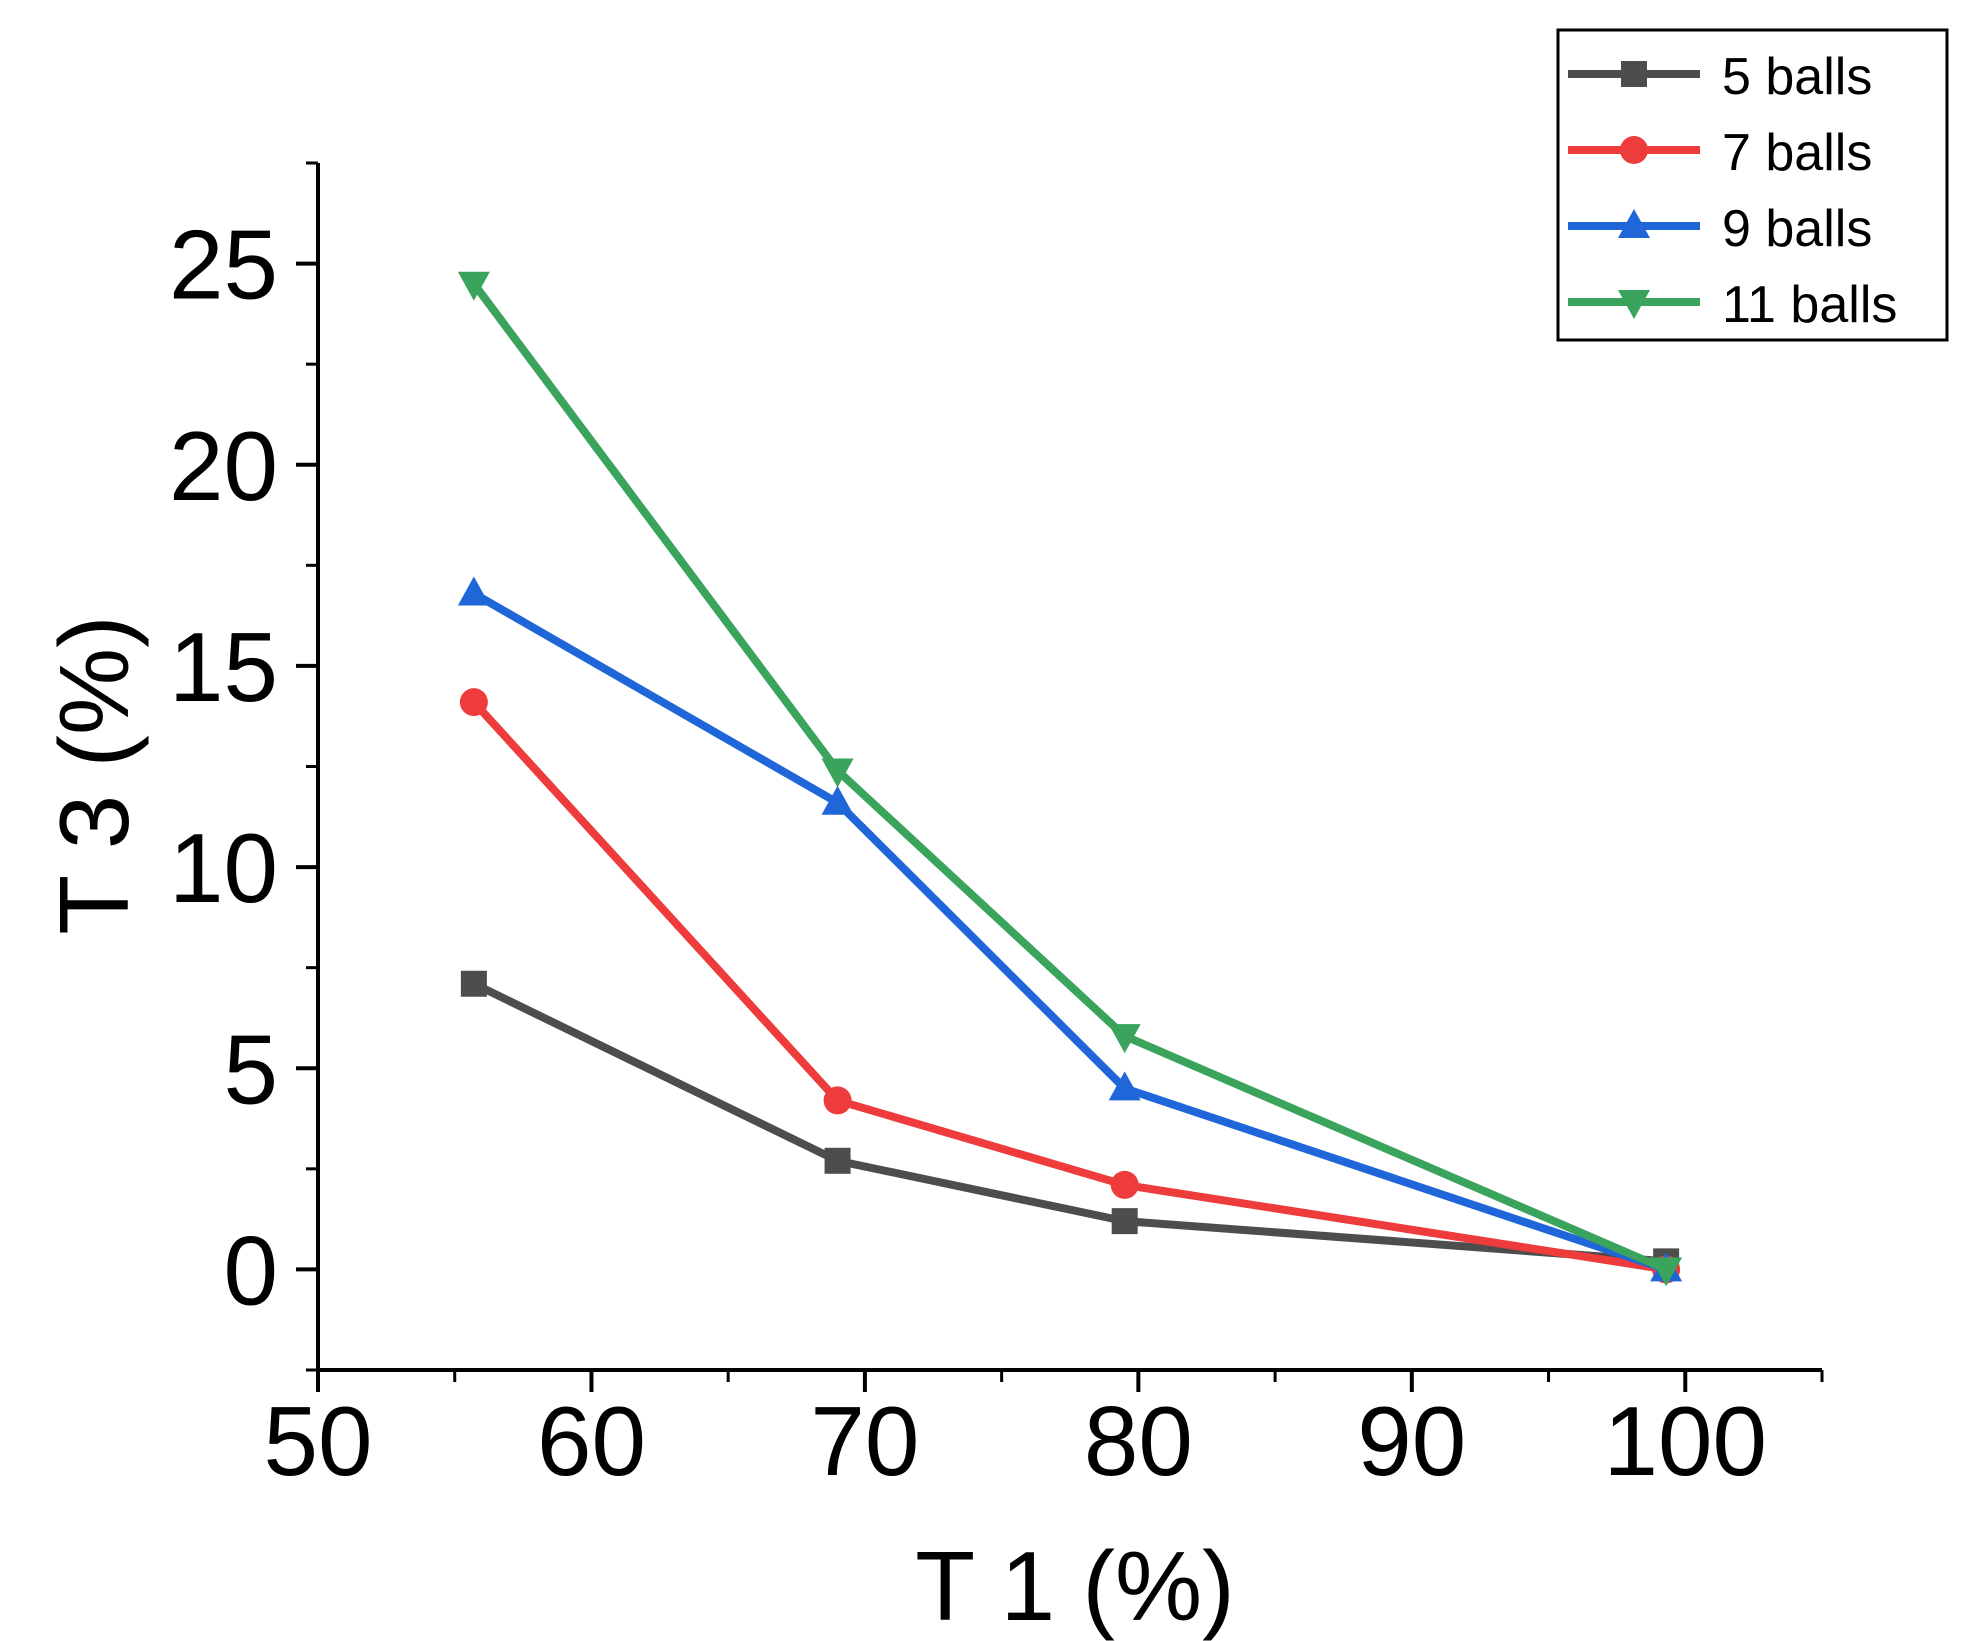 The height and width of the screenshot is (1641, 1973). Describe the element at coordinates (591, 1441) in the screenshot. I see `x-tick-label: 60` at that location.